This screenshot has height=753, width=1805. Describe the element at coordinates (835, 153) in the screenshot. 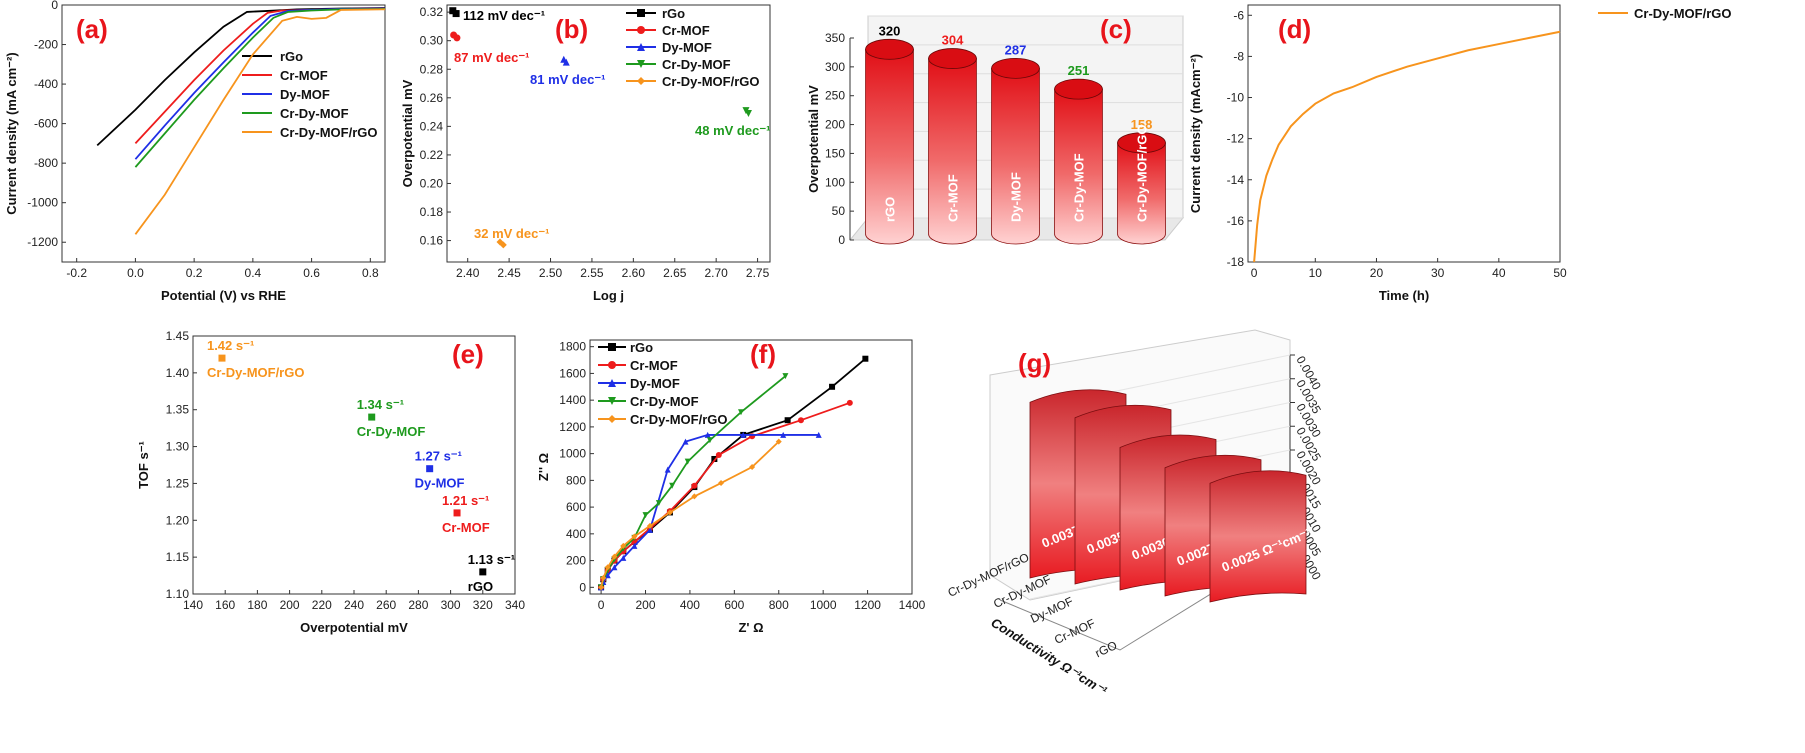

I see `y-tick-label: 150` at that location.